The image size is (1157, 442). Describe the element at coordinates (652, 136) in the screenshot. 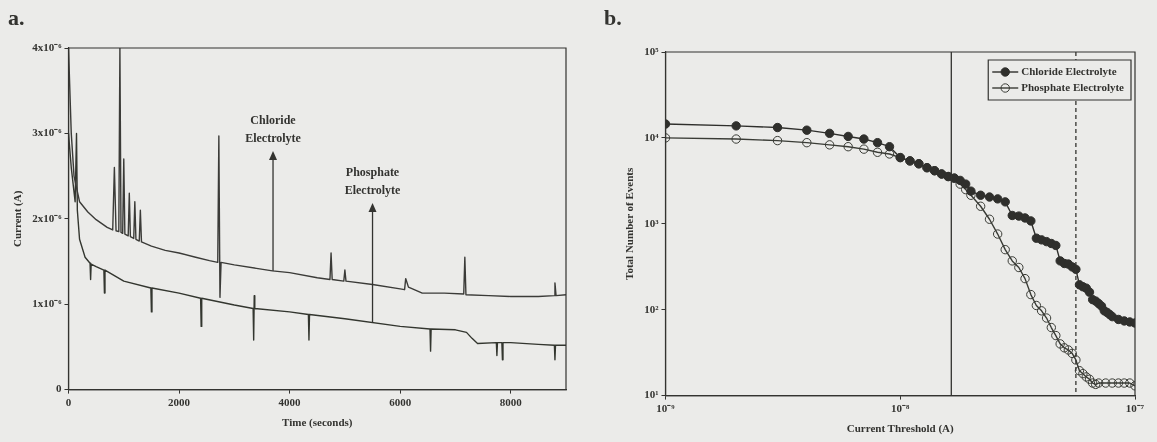

I see `y-tick-label: 10⁴` at that location.